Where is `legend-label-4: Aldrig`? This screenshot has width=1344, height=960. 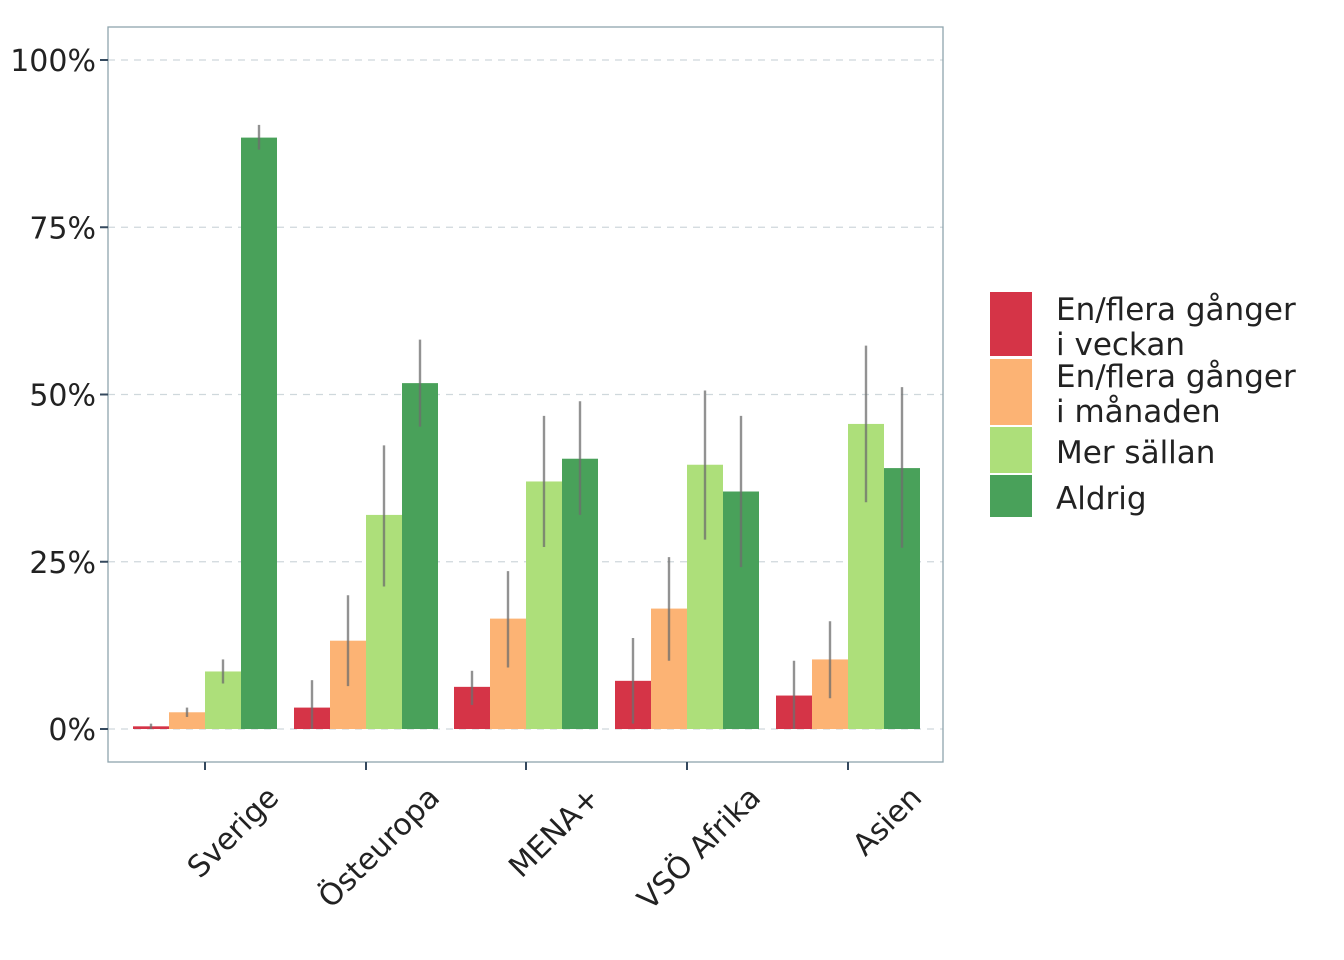
legend-label-4: Aldrig is located at coordinates (1101, 499).